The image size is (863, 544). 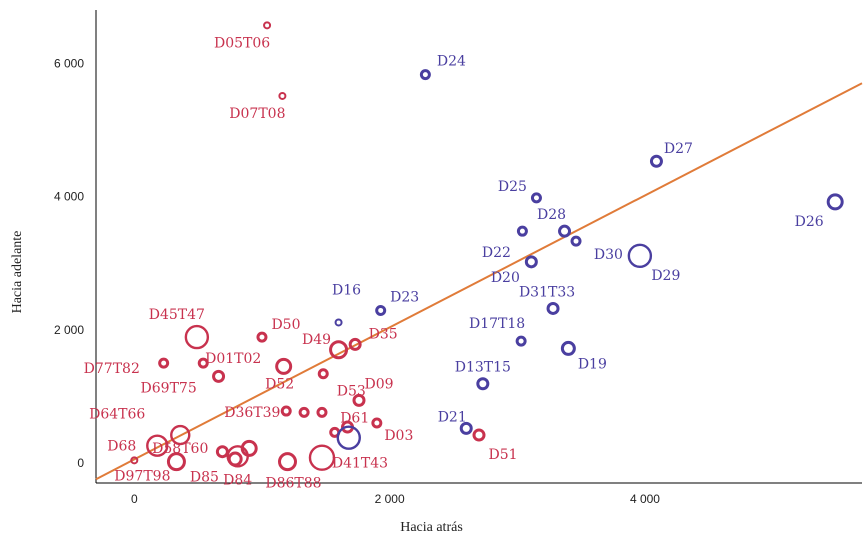 What do you see at coordinates (390, 499) in the screenshot?
I see `x-tick-label: 2 000` at bounding box center [390, 499].